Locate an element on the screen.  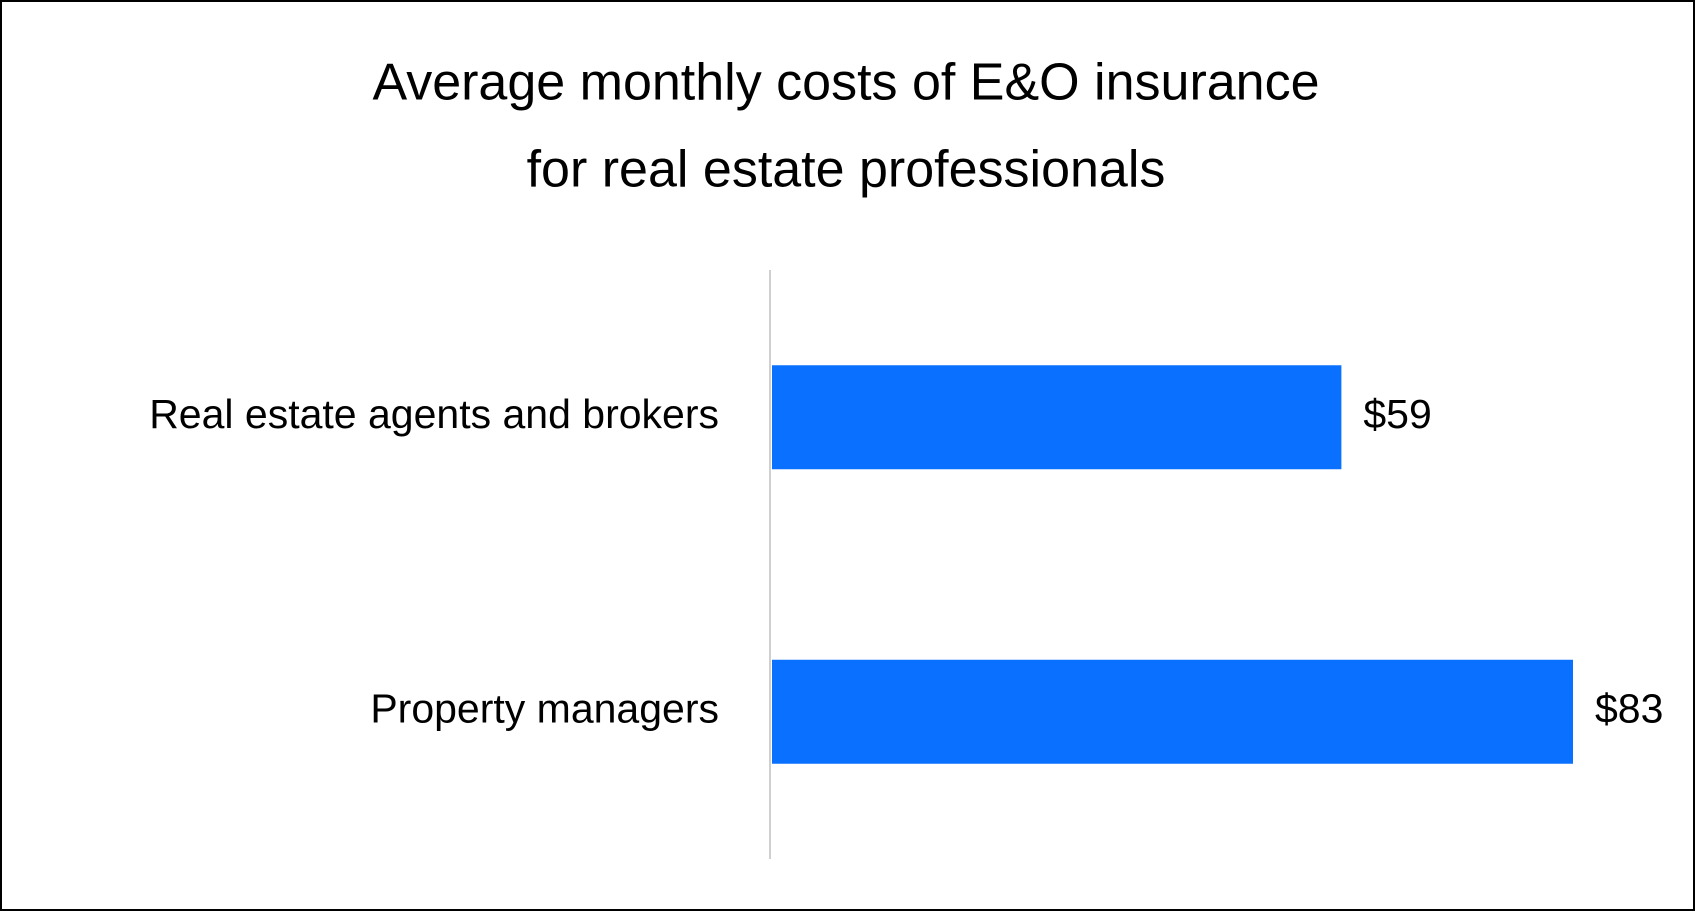
category-label: Real estate agents and brokers is located at coordinates (434, 414).